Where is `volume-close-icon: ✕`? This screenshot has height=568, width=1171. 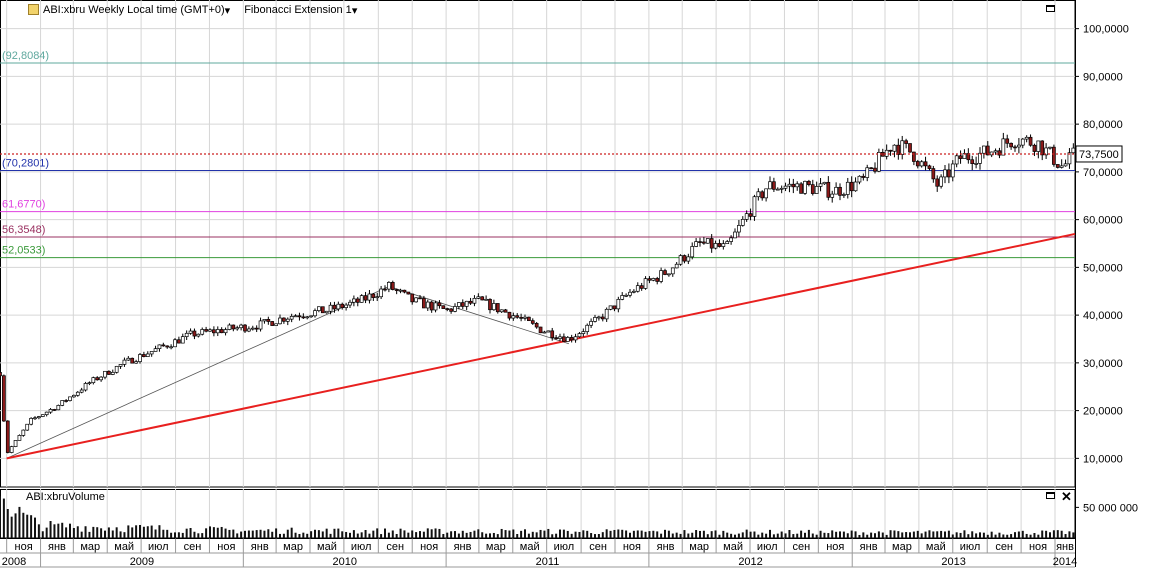 volume-close-icon: ✕ is located at coordinates (1066, 496).